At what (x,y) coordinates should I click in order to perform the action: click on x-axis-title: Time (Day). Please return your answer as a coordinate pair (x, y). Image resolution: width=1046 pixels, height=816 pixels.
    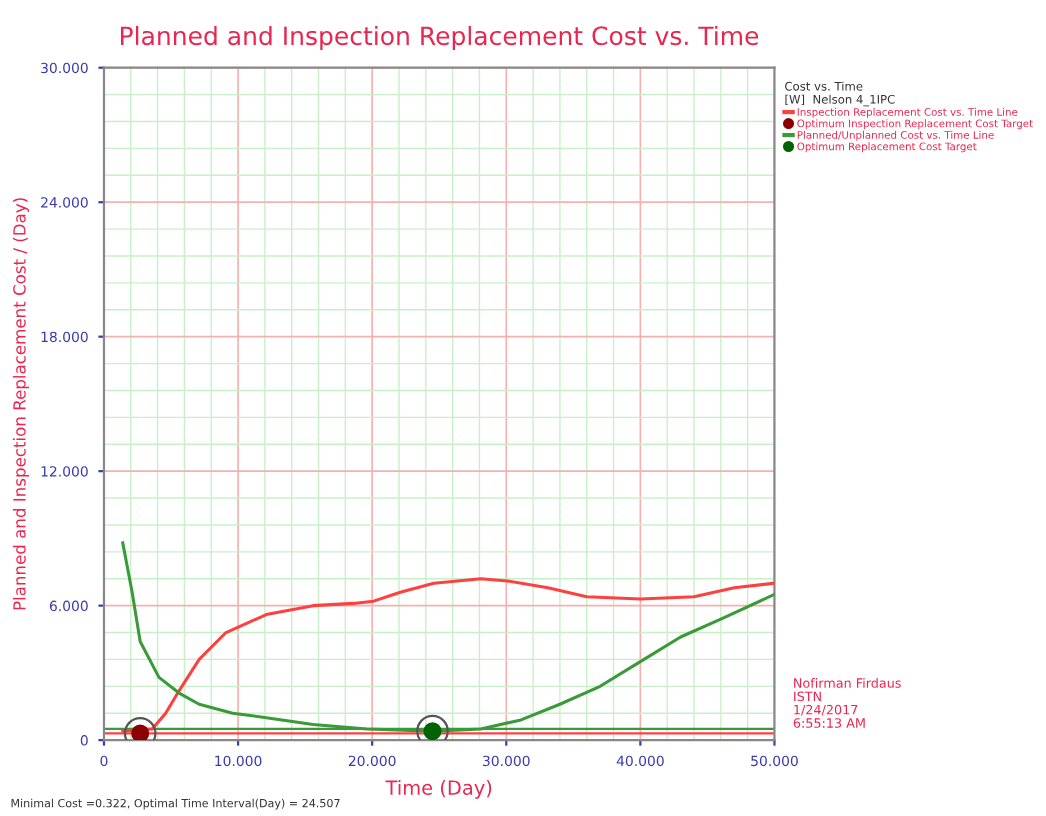
    Looking at the image, I should click on (438, 789).